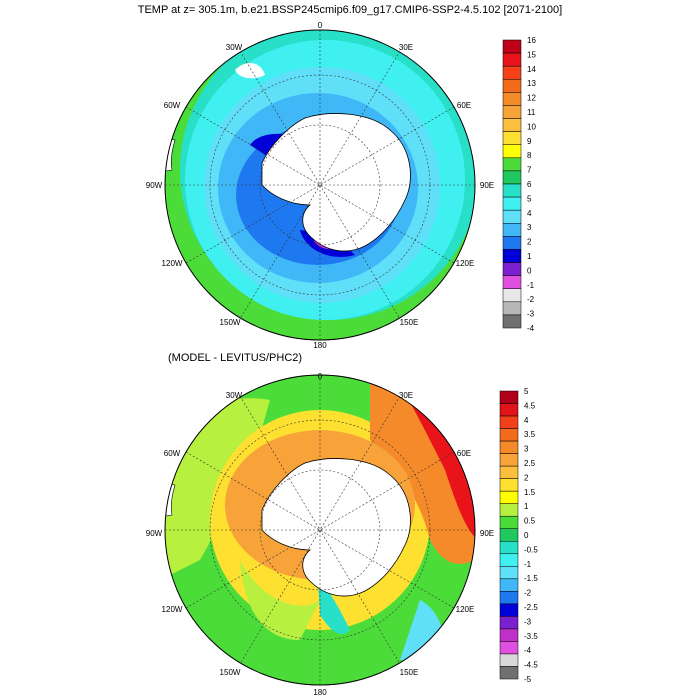 The width and height of the screenshot is (700, 700). What do you see at coordinates (320, 376) in the screenshot?
I see `diff-lon-0: 0` at bounding box center [320, 376].